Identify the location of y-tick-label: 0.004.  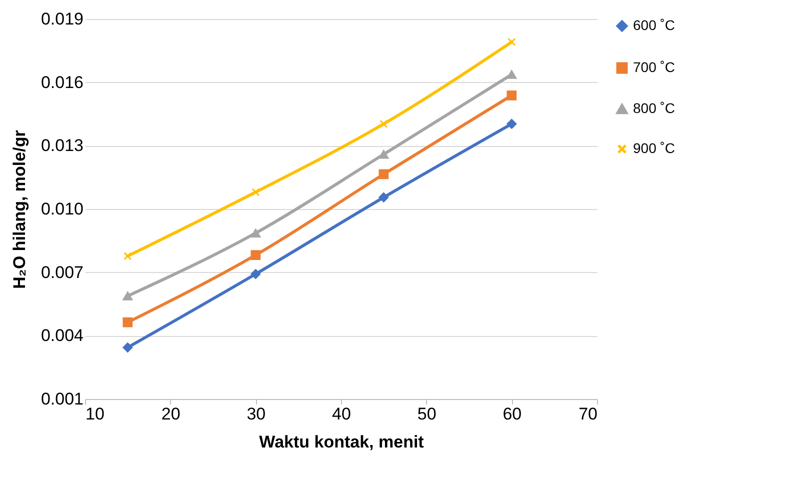
(62, 336).